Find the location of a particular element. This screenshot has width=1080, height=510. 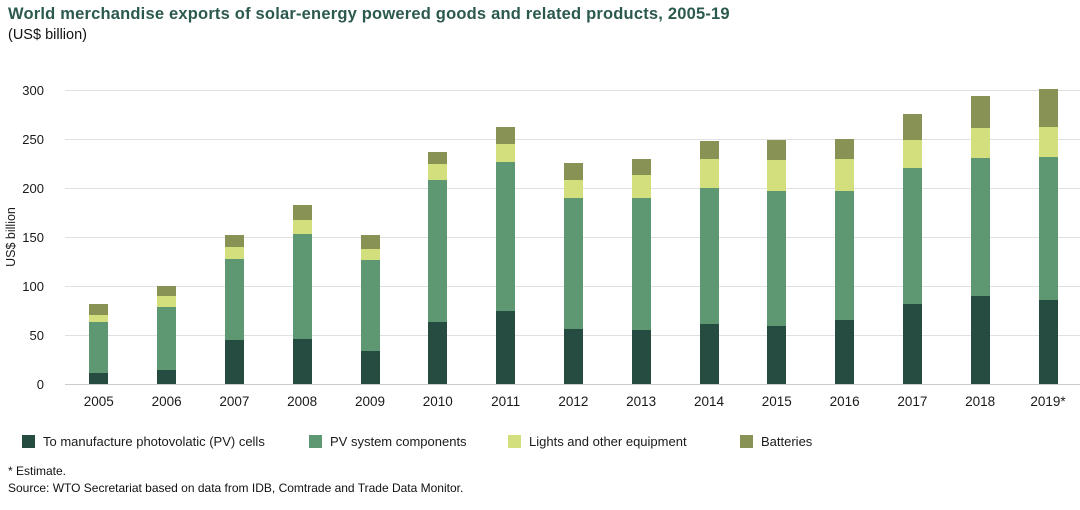

legend-item: Lights and other equipment is located at coordinates (597, 441).